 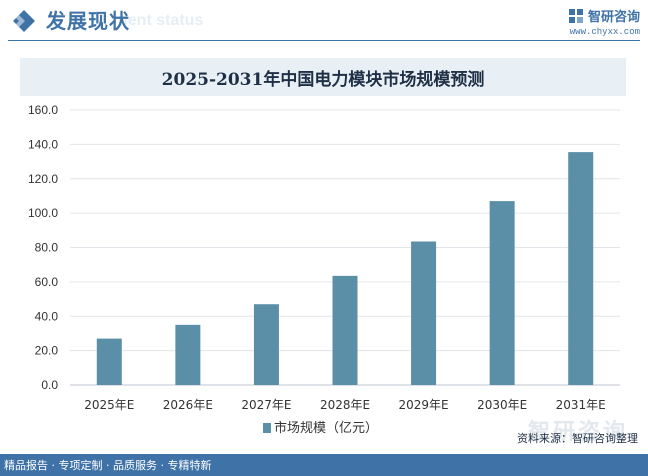 I want to click on y-tick-label: 40.0, so click(x=47, y=316).